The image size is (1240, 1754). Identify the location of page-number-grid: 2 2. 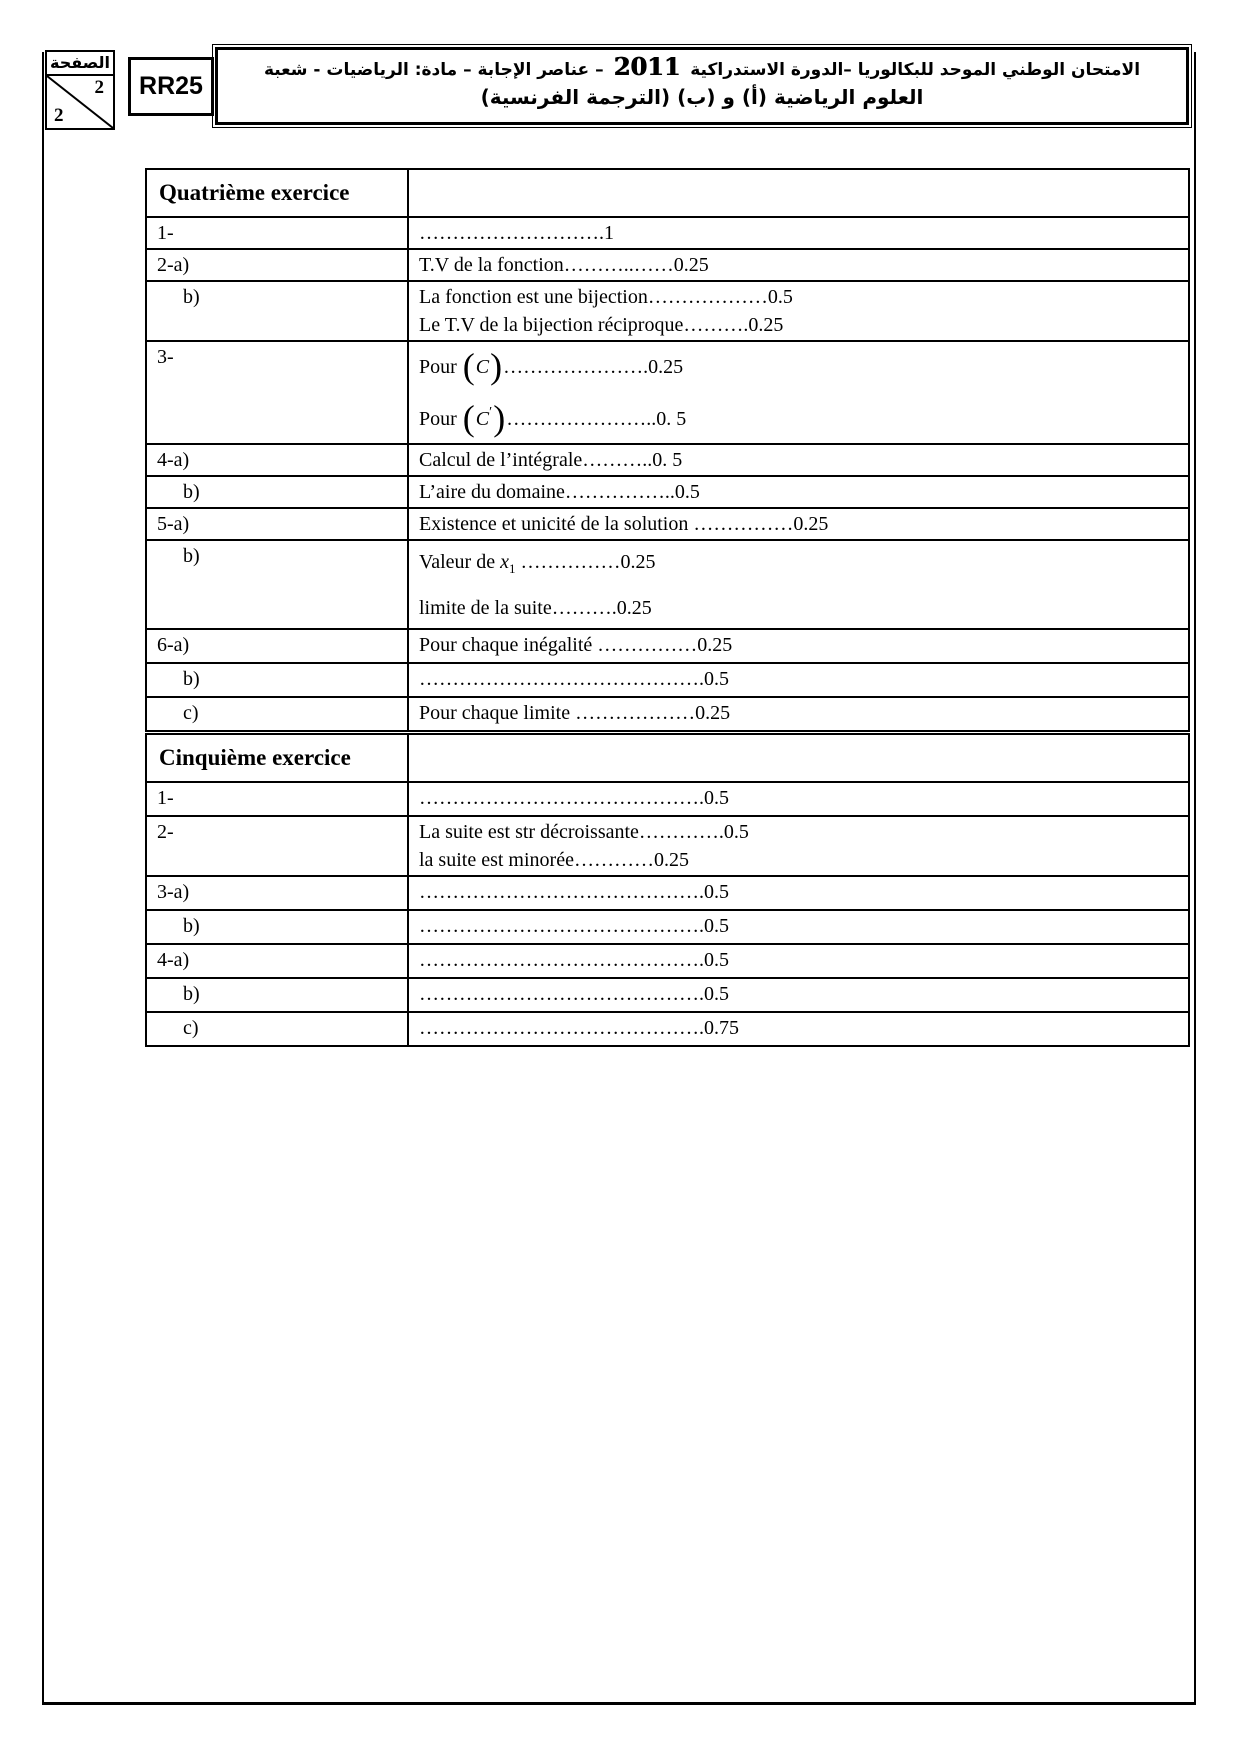
(80, 102).